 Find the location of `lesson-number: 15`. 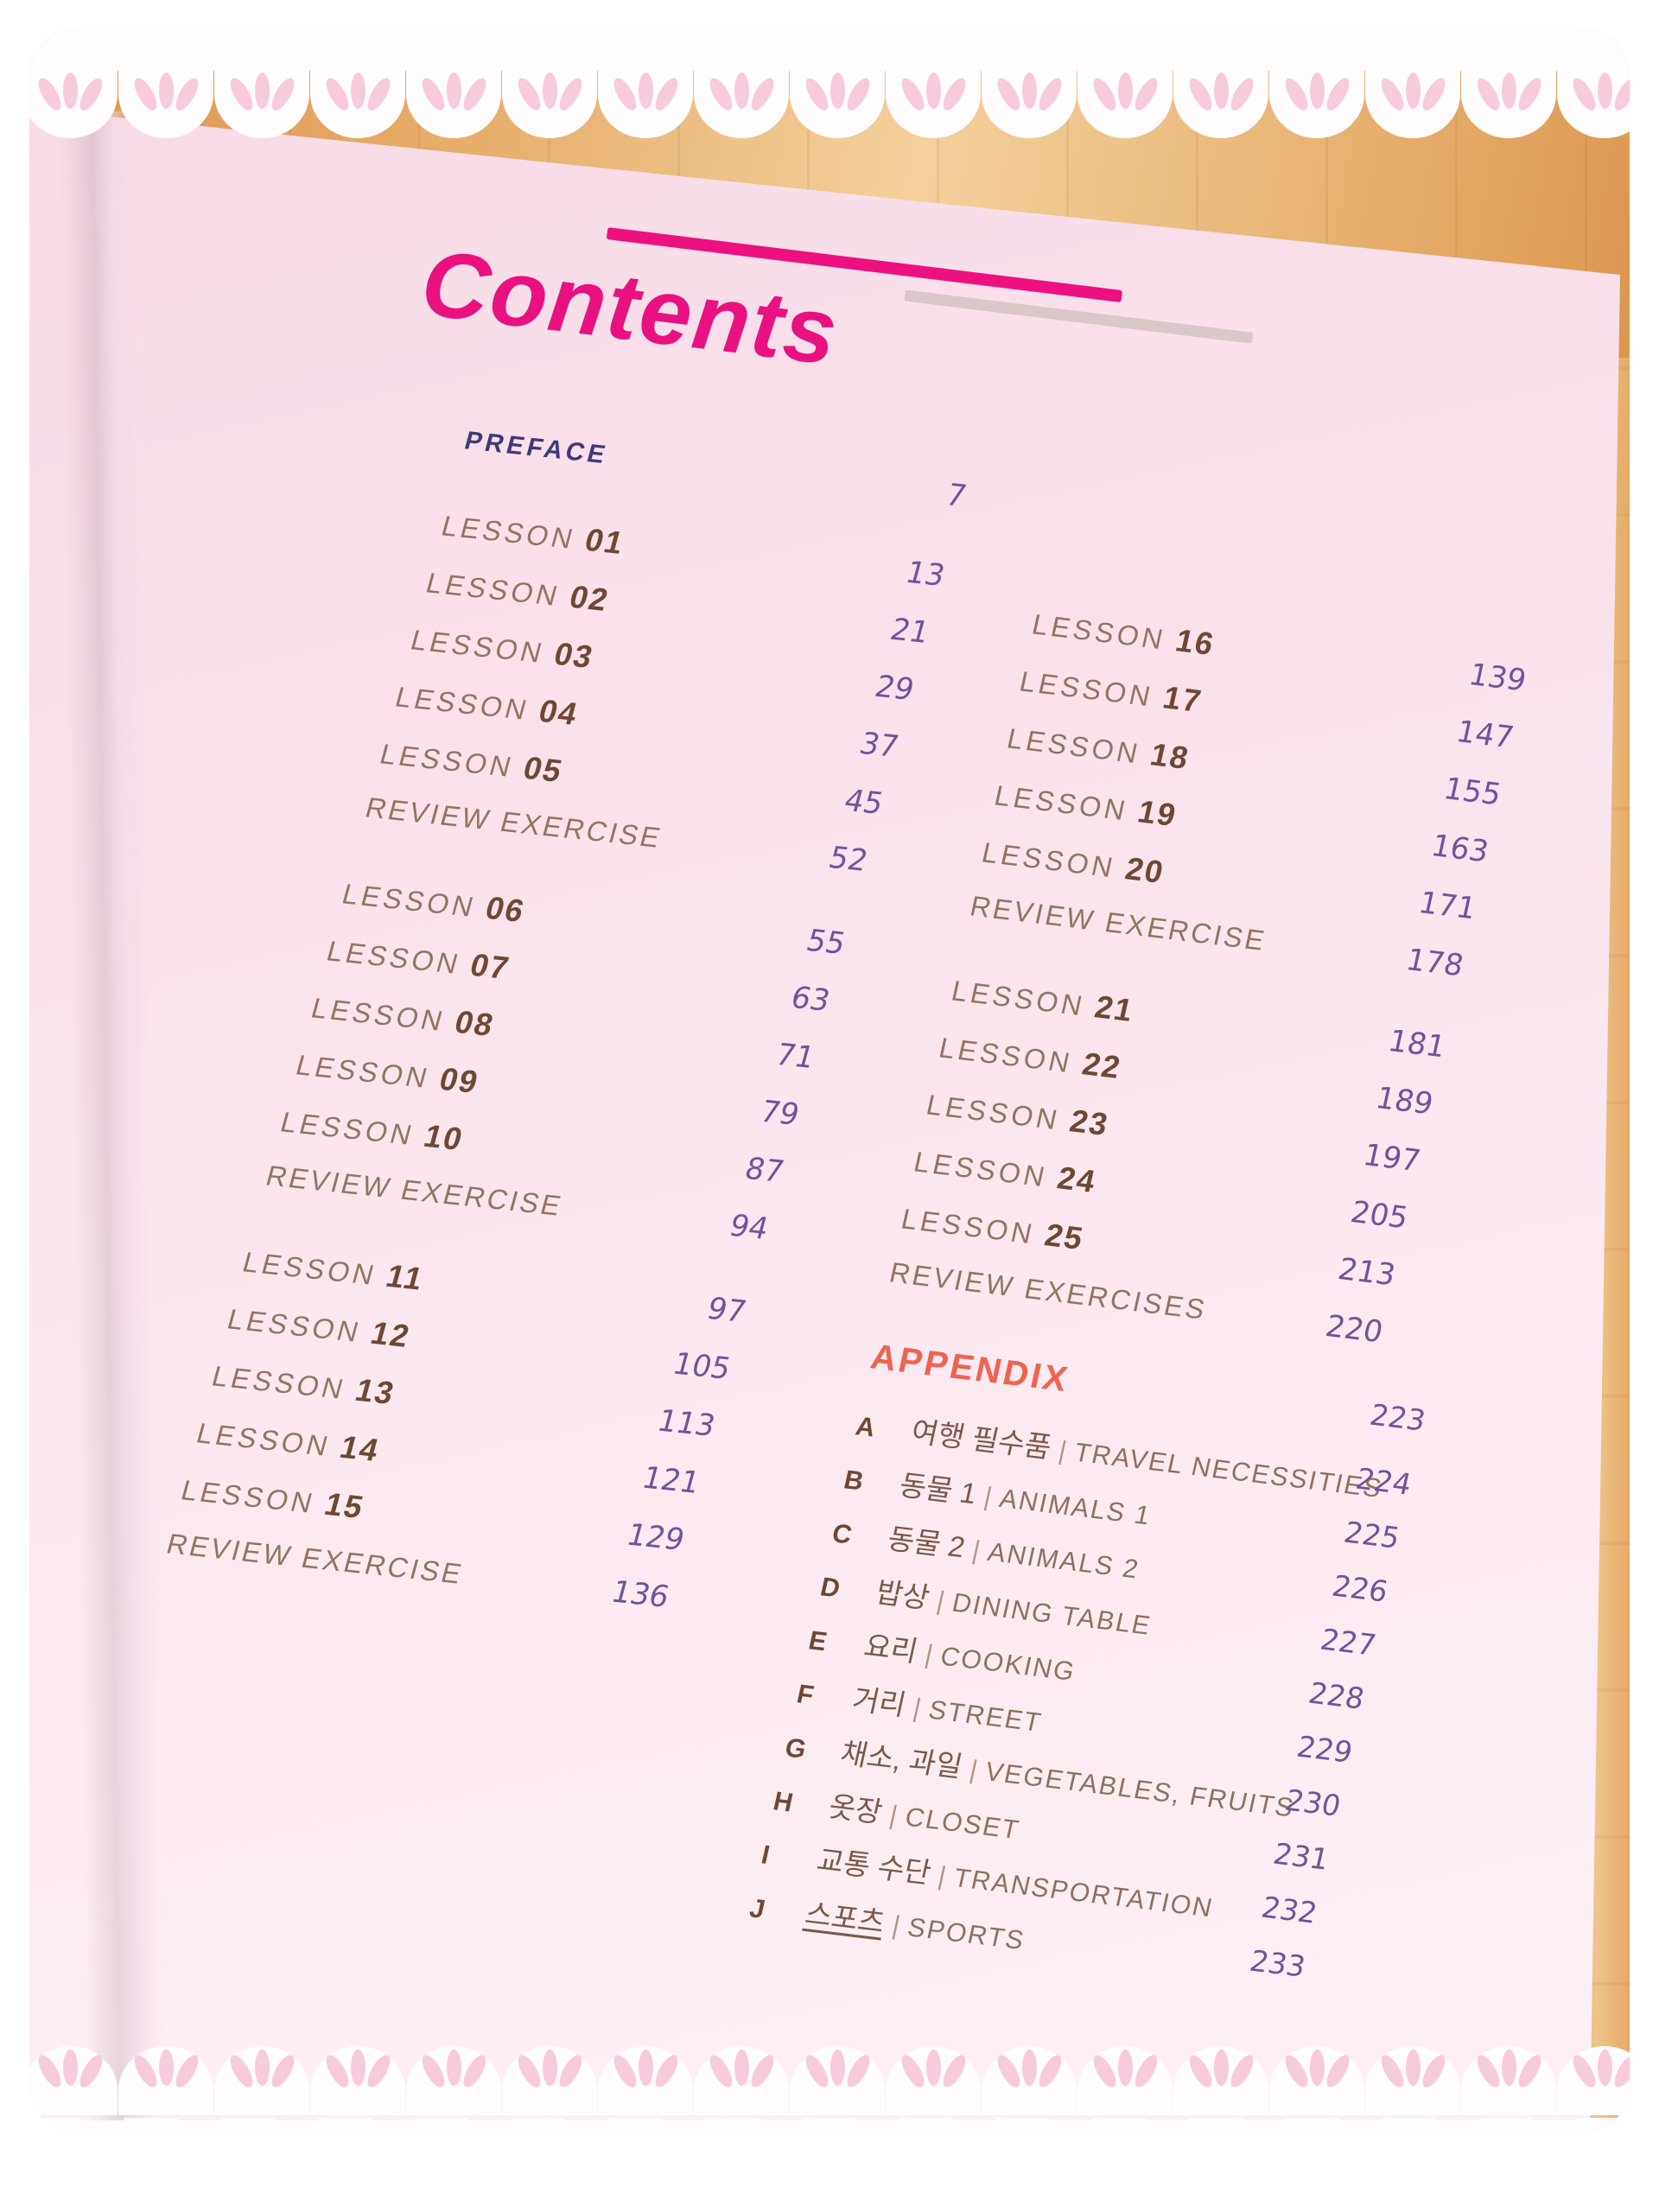

lesson-number: 15 is located at coordinates (345, 1505).